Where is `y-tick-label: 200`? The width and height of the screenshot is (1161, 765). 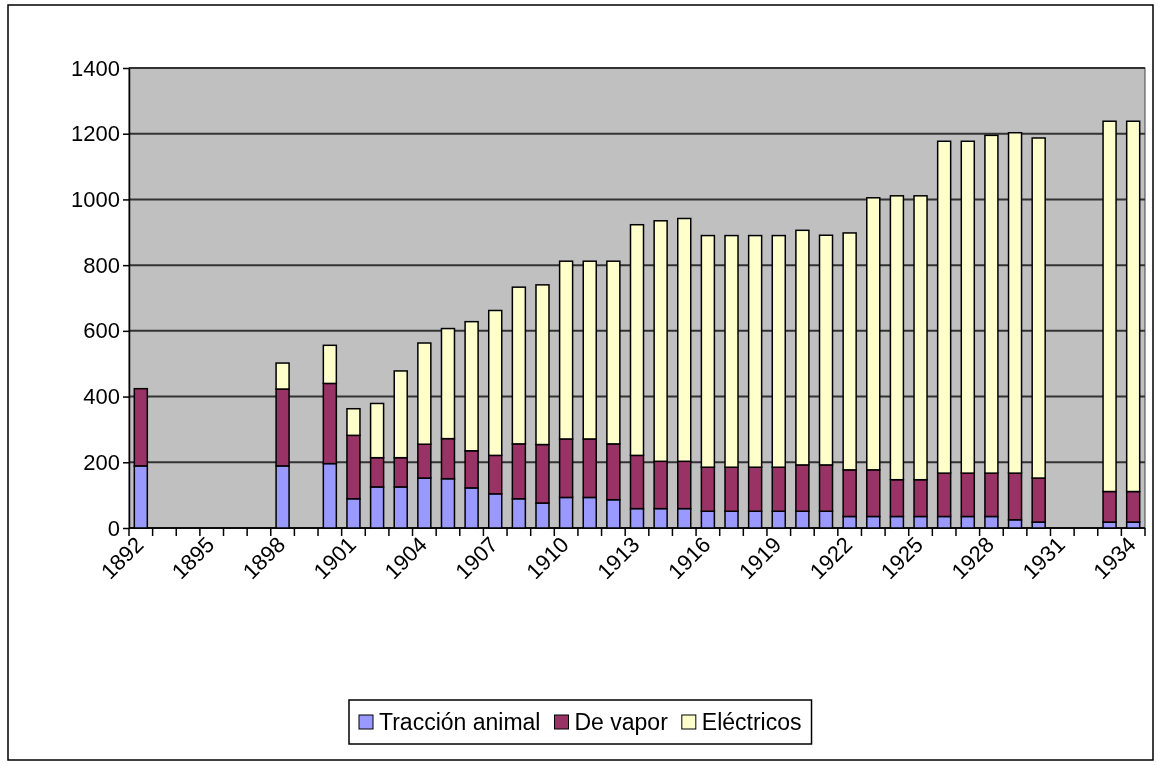 y-tick-label: 200 is located at coordinates (101, 462).